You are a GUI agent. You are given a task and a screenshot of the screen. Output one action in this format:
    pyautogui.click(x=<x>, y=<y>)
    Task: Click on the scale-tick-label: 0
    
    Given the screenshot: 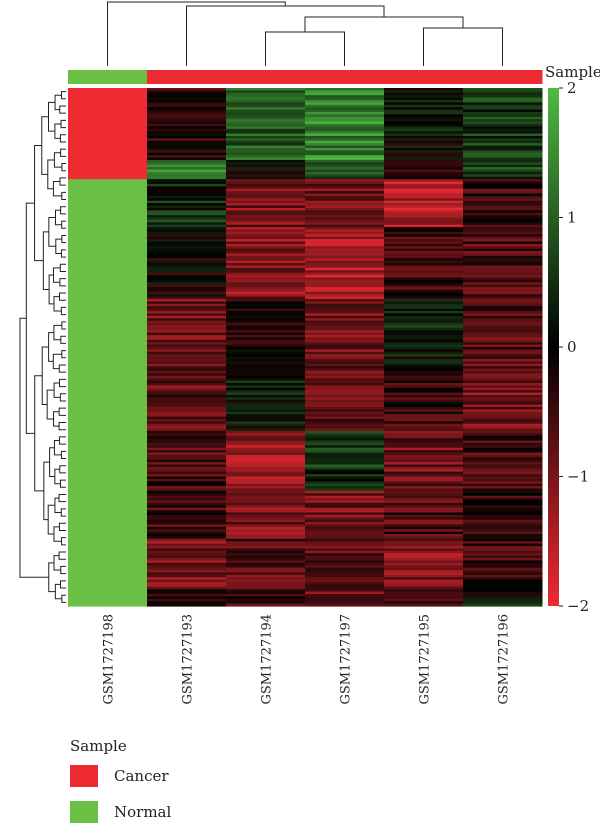 What is the action you would take?
    pyautogui.click(x=572, y=347)
    